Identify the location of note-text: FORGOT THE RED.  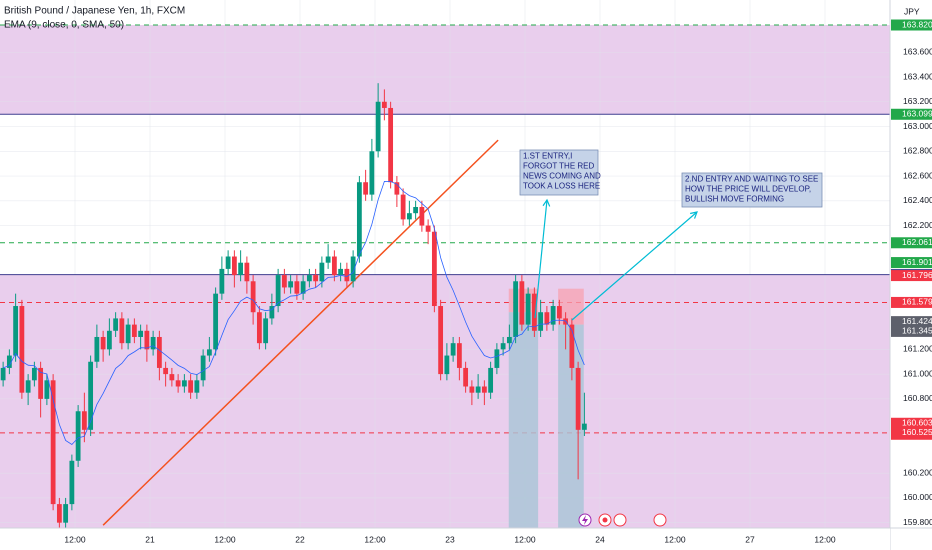
(558, 166).